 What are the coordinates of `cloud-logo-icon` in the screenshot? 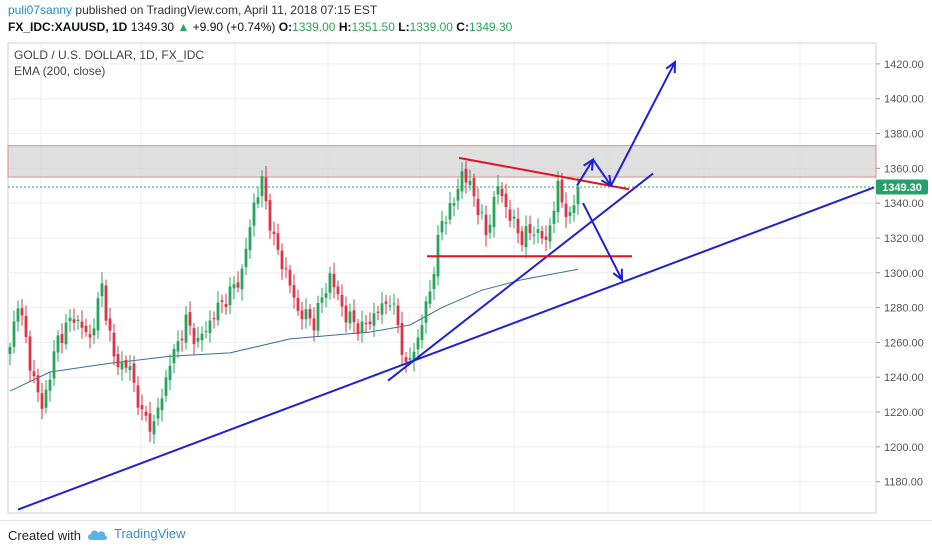 It's located at (98, 534).